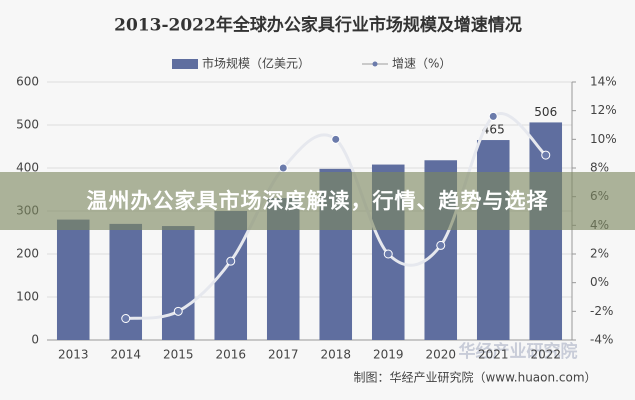 This screenshot has height=400, width=635. Describe the element at coordinates (283, 355) in the screenshot. I see `x-tick-label: 2017` at that location.